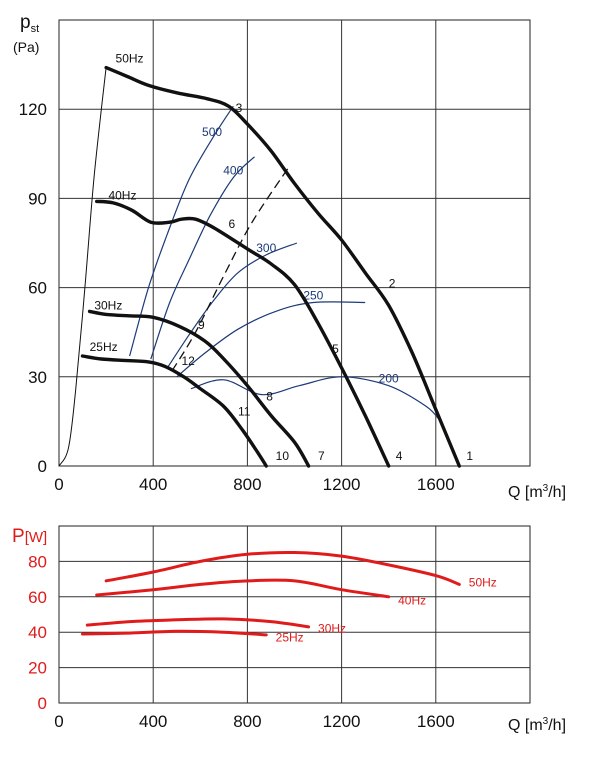 This screenshot has height=759, width=597. What do you see at coordinates (37, 288) in the screenshot?
I see `pressure-y-tick-label: 60` at bounding box center [37, 288].